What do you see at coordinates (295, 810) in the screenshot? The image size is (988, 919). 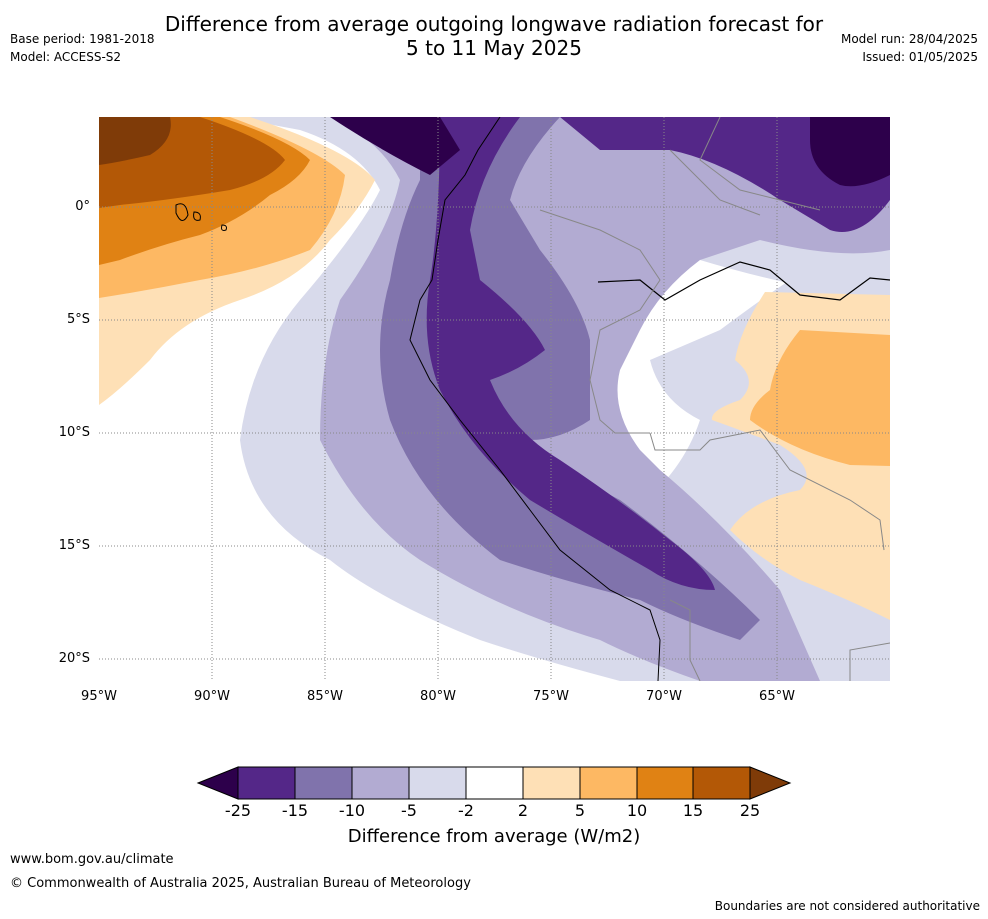 I see `colorbar-tick: -15` at bounding box center [295, 810].